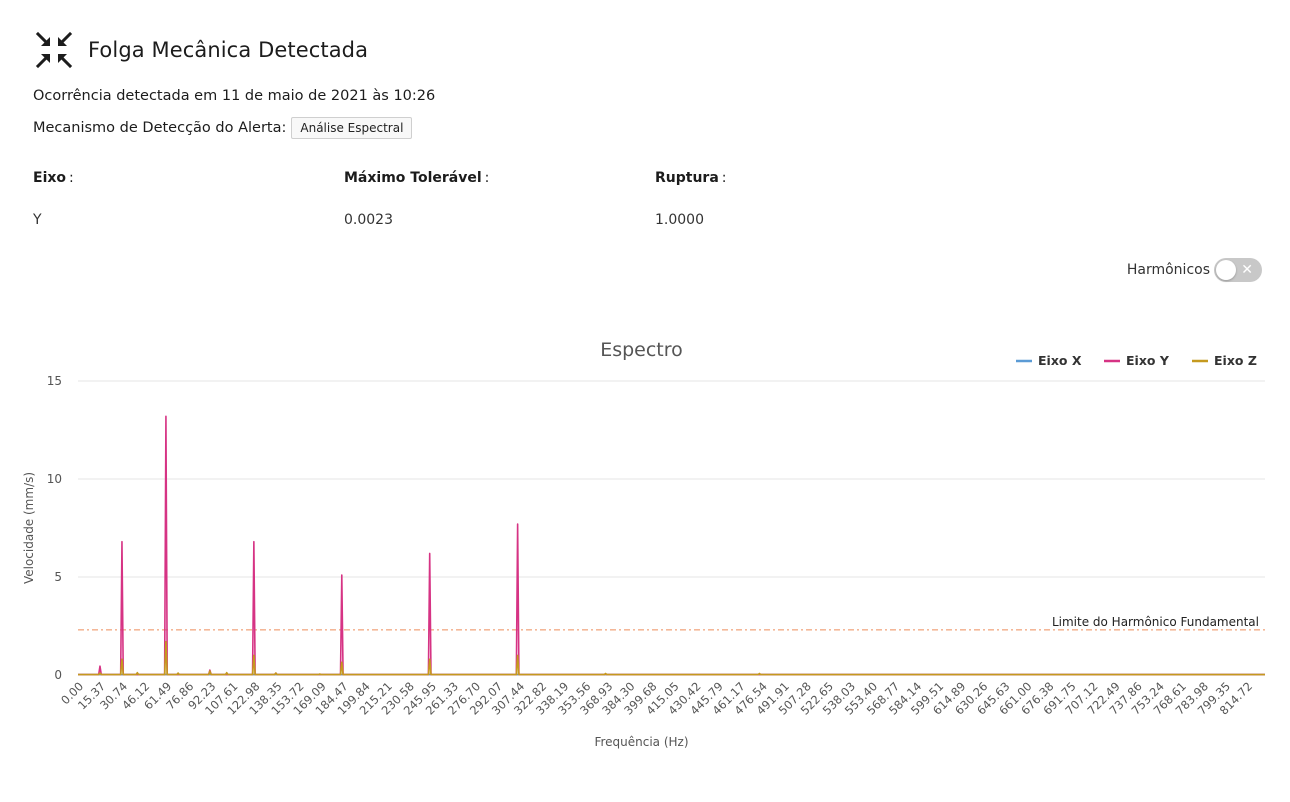  I want to click on series-line-eixo-z, so click(671, 658).